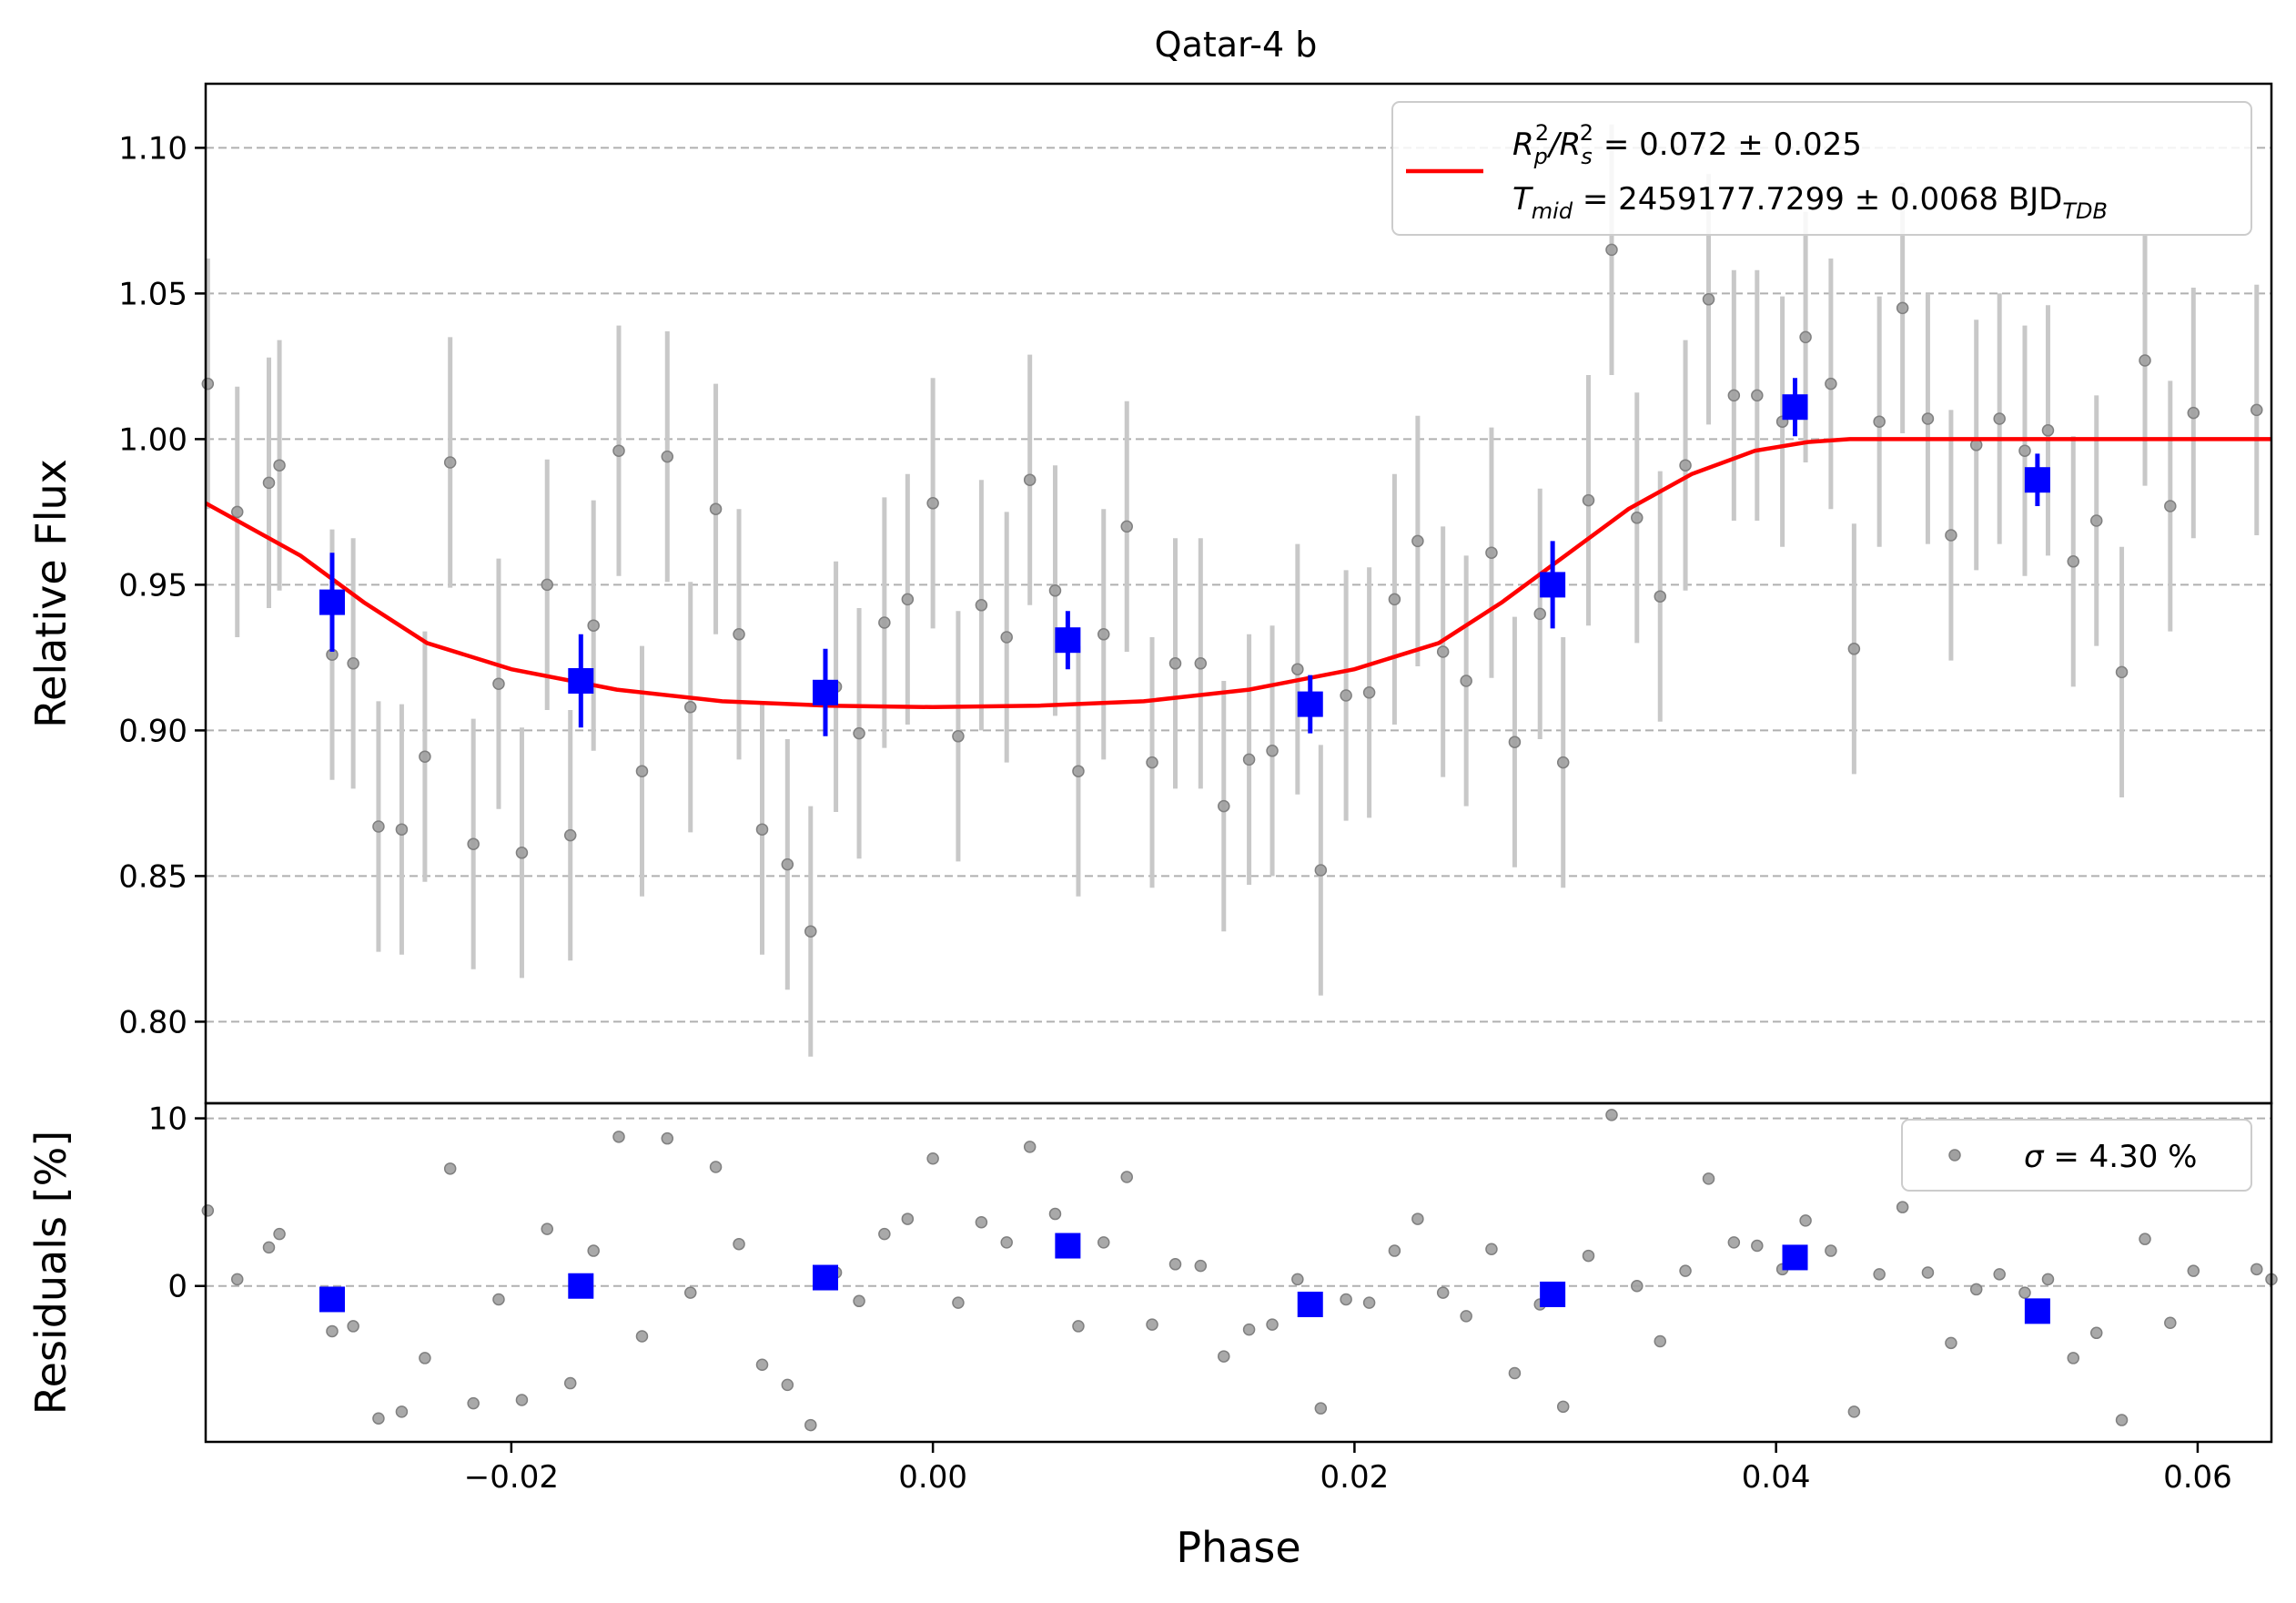 The image size is (2296, 1603). Describe the element at coordinates (2198, 1477) in the screenshot. I see `x-tick-label: 0.06` at that location.